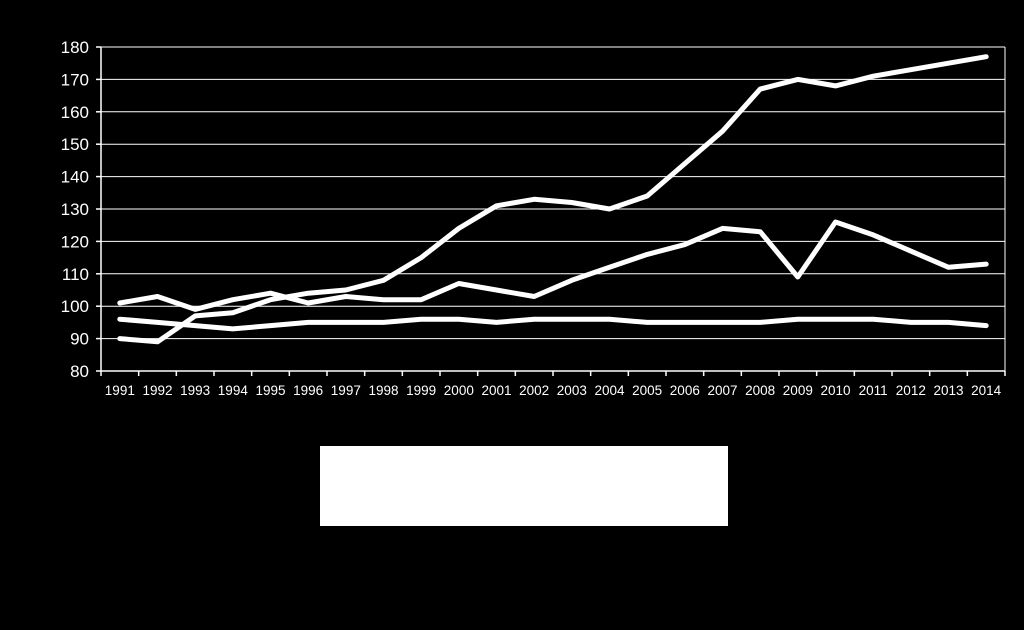 Image resolution: width=1024 pixels, height=630 pixels. I want to click on x-tick-label: 2012, so click(911, 390).